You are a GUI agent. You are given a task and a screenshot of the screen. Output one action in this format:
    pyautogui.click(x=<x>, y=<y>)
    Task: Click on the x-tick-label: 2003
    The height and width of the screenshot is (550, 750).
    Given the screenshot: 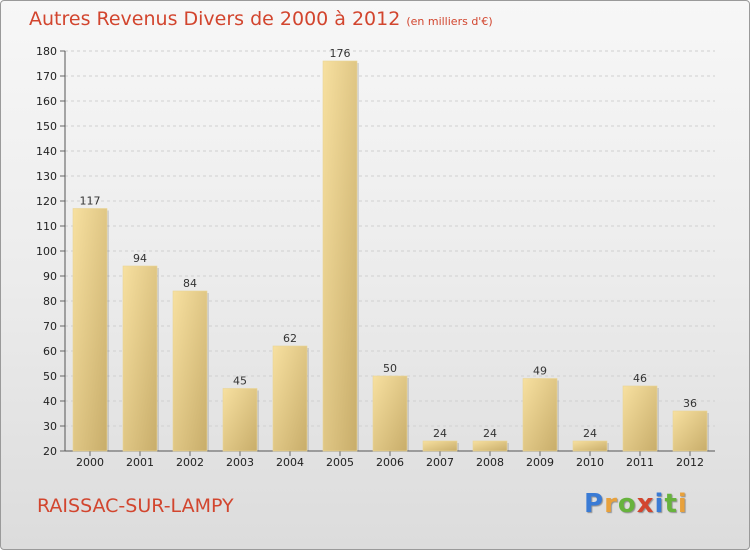 What is the action you would take?
    pyautogui.click(x=240, y=462)
    